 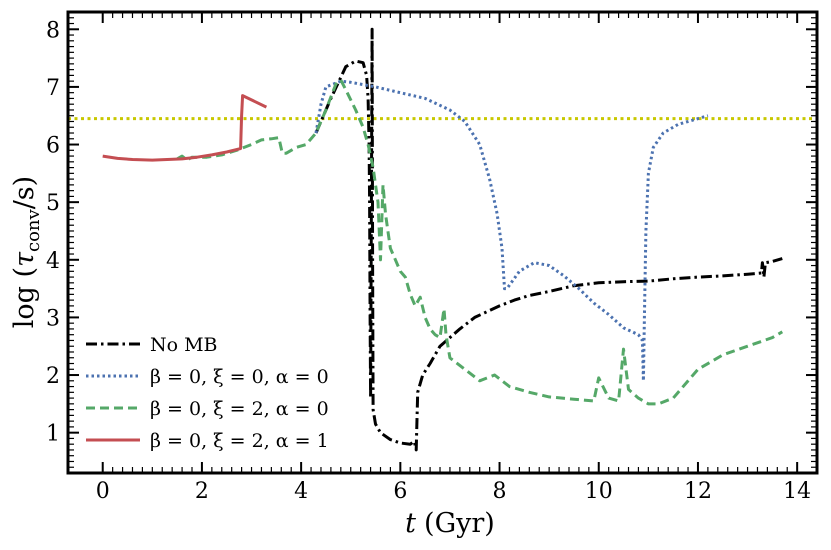 I want to click on x-tick-label: 10, so click(x=599, y=491).